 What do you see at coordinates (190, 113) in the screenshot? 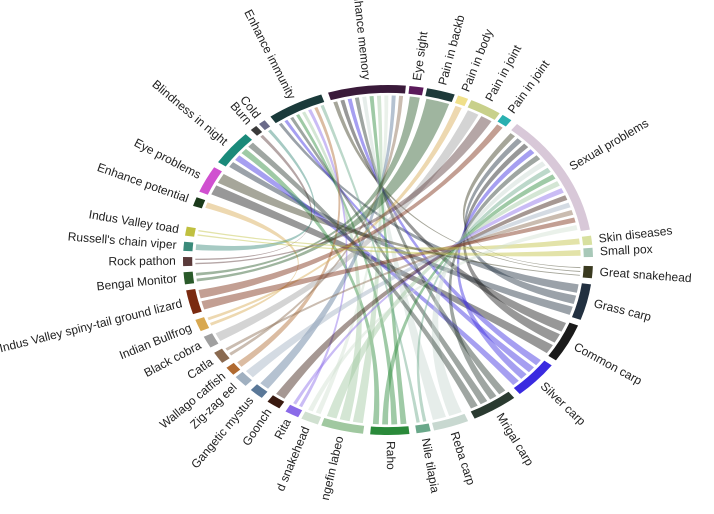
I see `node-label: Blindness in night` at bounding box center [190, 113].